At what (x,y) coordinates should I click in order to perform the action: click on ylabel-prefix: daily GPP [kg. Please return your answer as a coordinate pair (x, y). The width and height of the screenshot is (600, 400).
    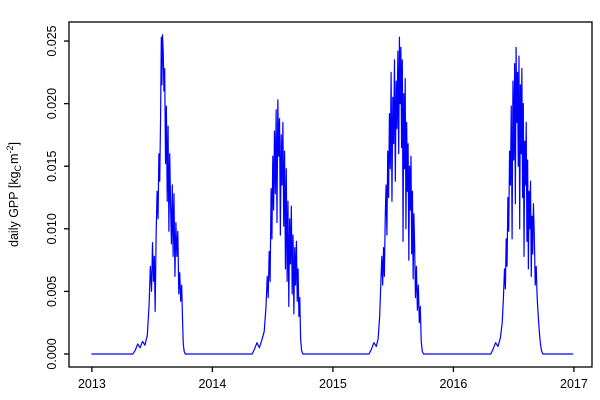
    Looking at the image, I should click on (14, 209).